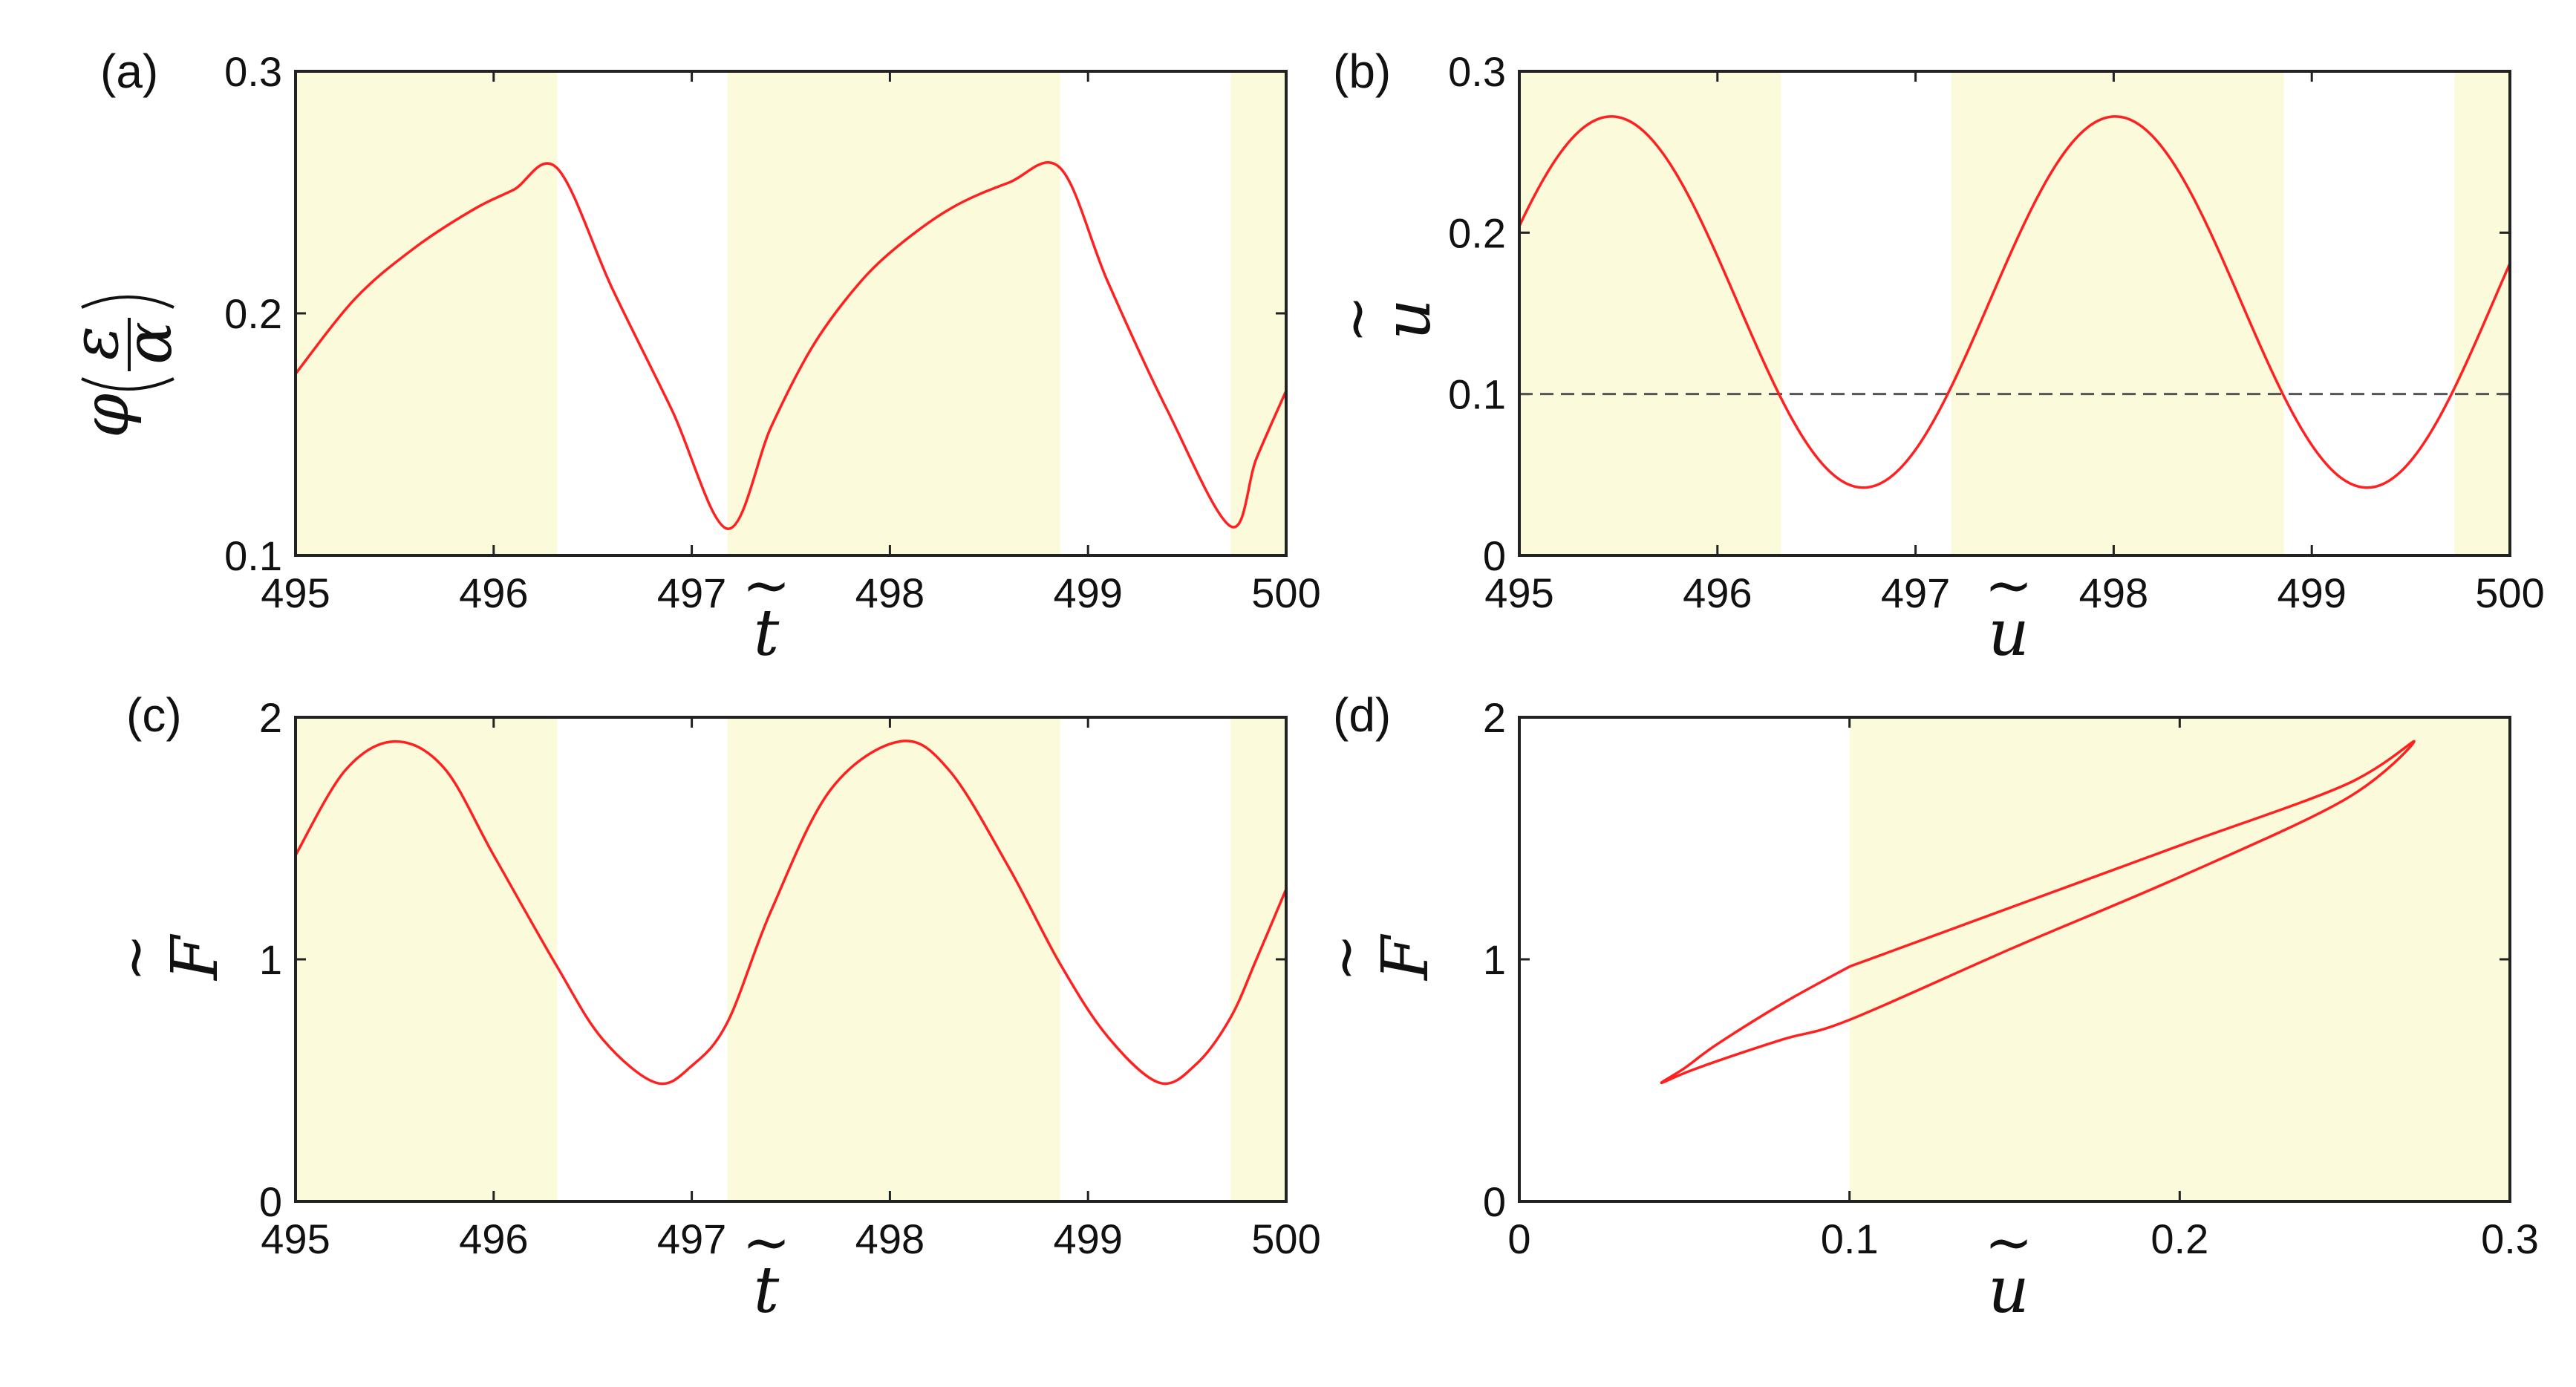 This screenshot has height=1387, width=2576. I want to click on panel-b-y-label-tilde: ~, so click(1356, 319).